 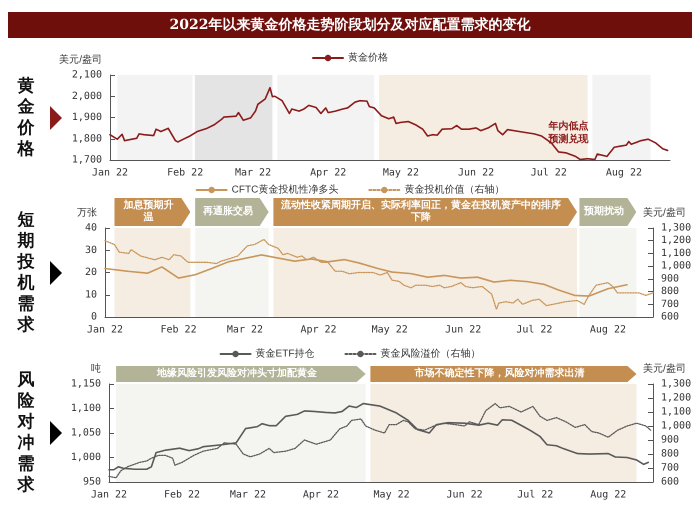 I want to click on y-axis-title: 万张, so click(x=87, y=212).